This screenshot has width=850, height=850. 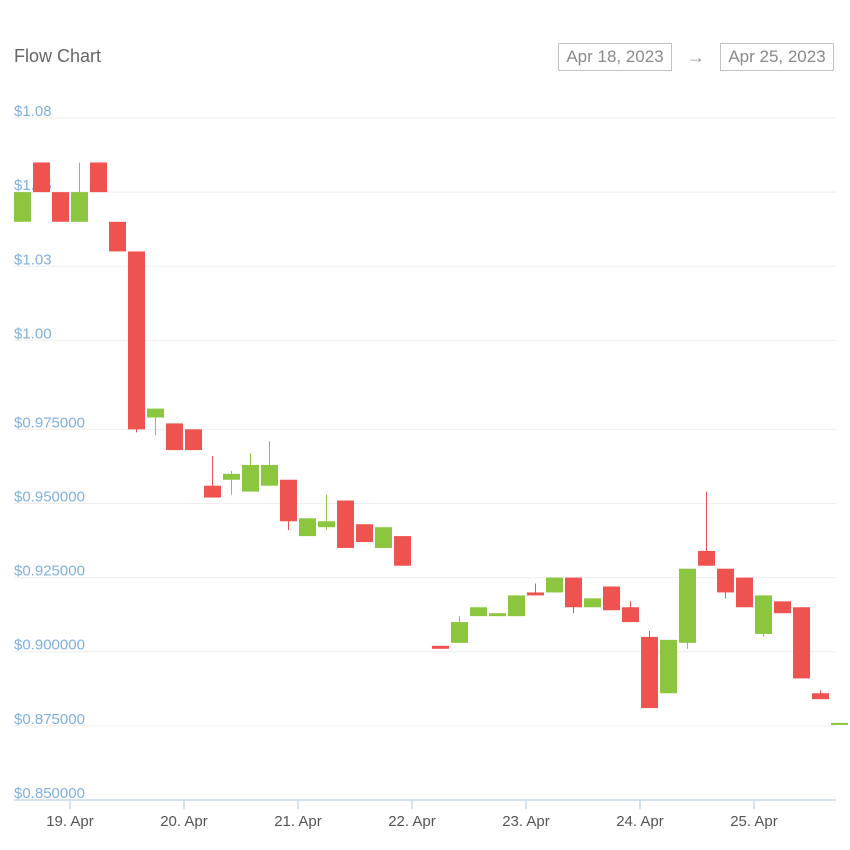 What do you see at coordinates (526, 821) in the screenshot?
I see `x-tick-label: 23. Apr` at bounding box center [526, 821].